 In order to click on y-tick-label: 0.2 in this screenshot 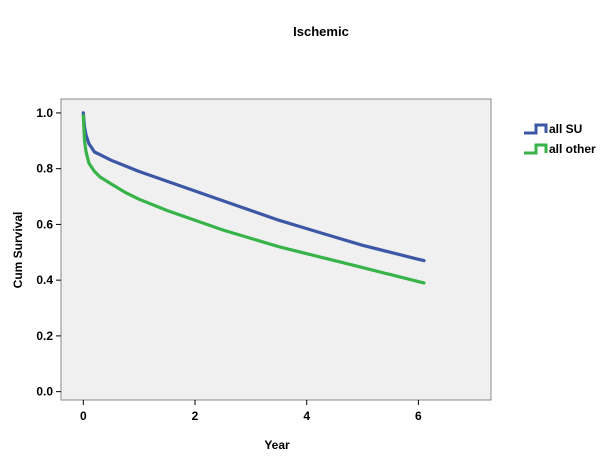, I will do `click(44, 336)`.